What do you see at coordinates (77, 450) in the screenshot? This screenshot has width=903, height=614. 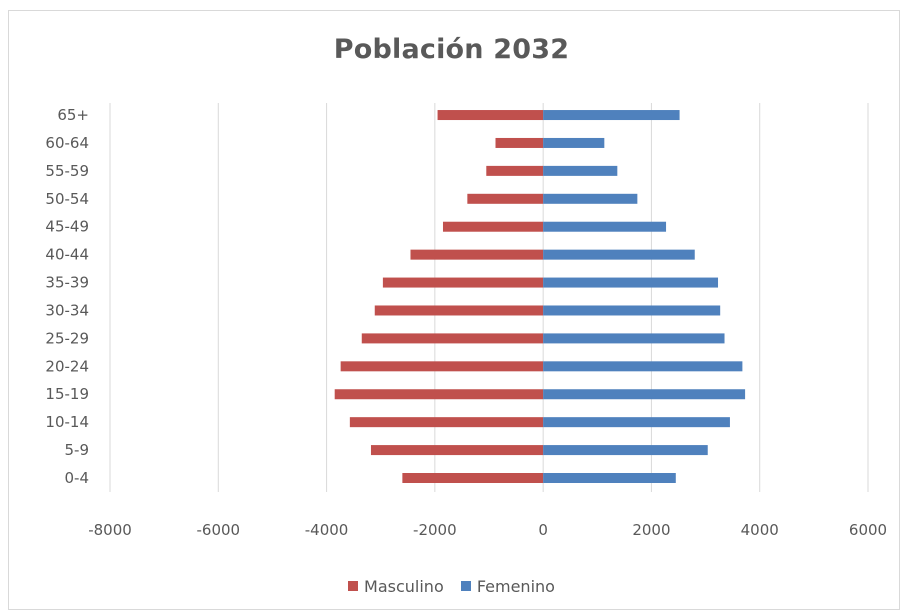 I see `y-tick-label-5-9: 5-9` at bounding box center [77, 450].